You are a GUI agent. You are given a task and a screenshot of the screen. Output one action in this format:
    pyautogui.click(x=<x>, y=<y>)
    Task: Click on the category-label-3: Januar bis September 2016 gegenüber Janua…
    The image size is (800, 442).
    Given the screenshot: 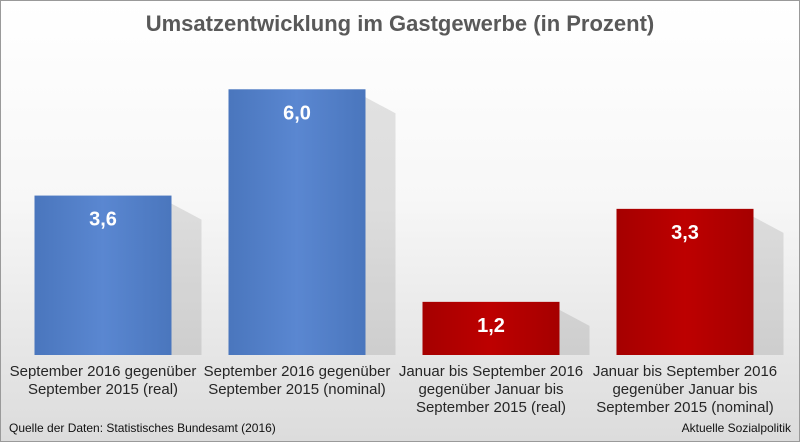 What is the action you would take?
    pyautogui.click(x=491, y=389)
    